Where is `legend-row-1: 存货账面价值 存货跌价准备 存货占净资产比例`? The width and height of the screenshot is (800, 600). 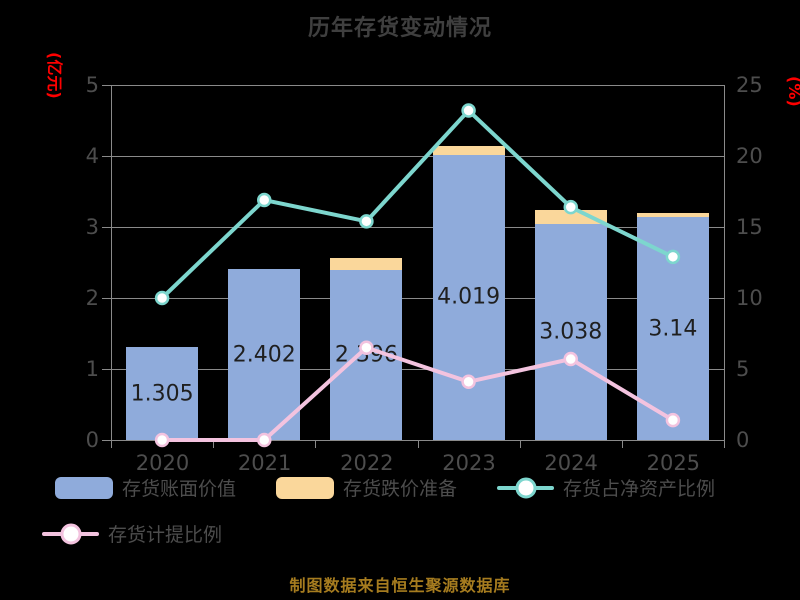
legend-row-1: 存货账面价值 存货跌价准备 存货占净资产比例 is located at coordinates (385, 487).